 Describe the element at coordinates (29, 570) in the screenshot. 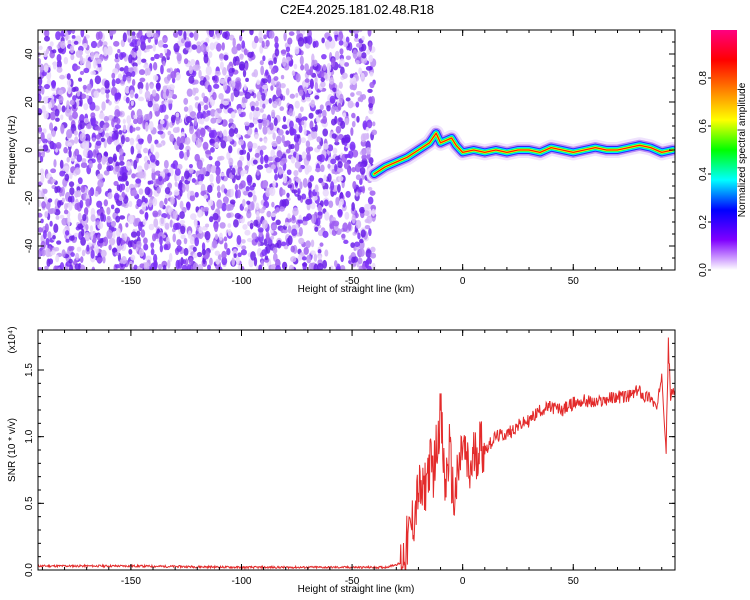

I see `y-tick-label: 0.0` at that location.